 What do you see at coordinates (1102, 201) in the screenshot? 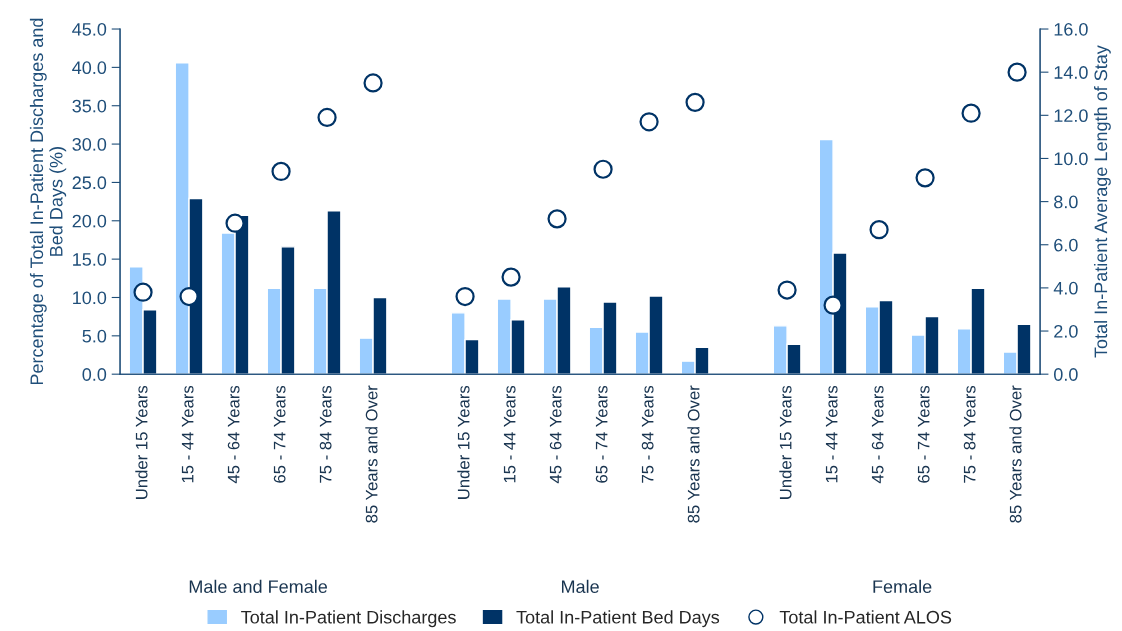
I see `y2-axis-title: Total In-Patient Average Length of Stay` at bounding box center [1102, 201].